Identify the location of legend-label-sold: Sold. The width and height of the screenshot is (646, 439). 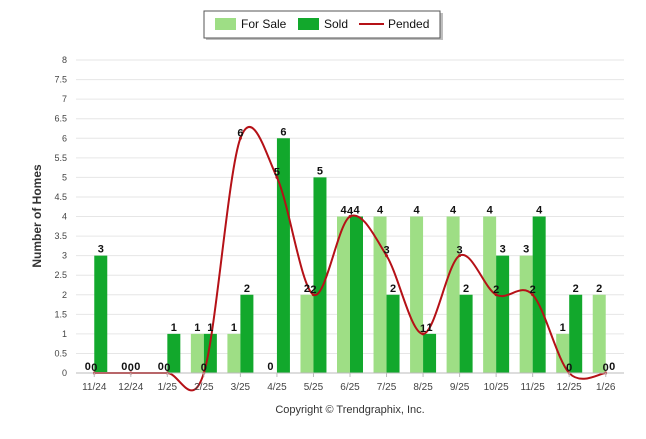
(336, 24).